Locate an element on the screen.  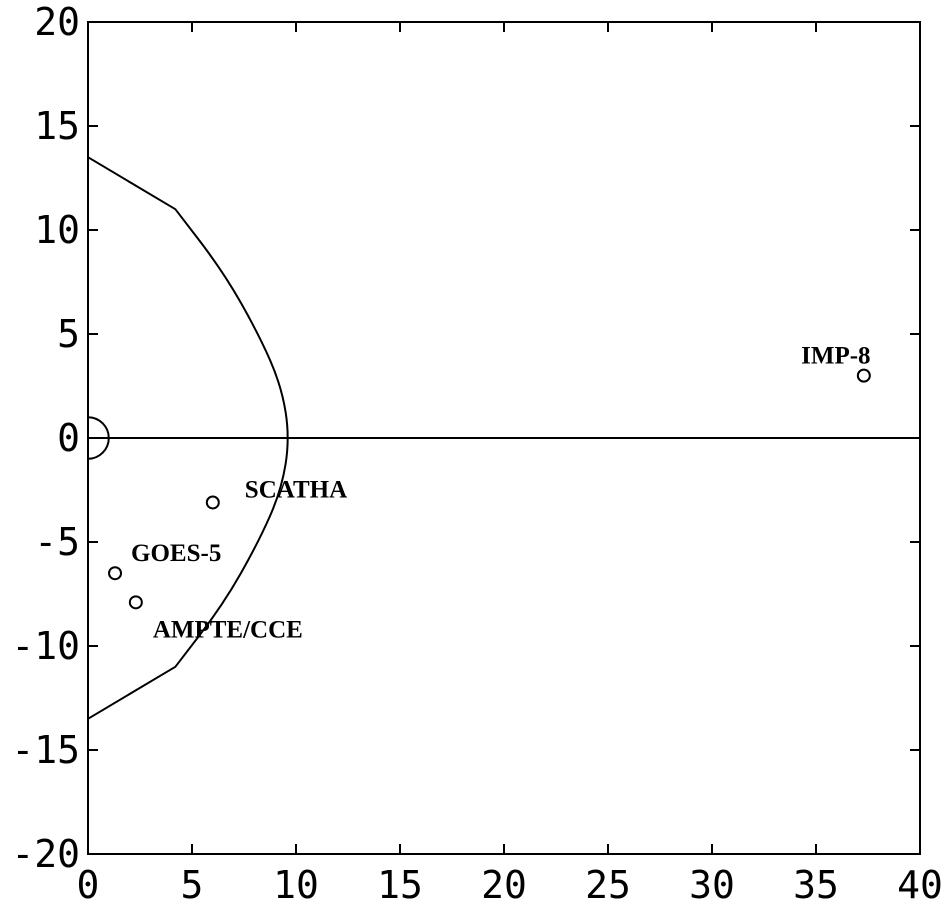
x-tick-label: 0 is located at coordinates (88, 885).